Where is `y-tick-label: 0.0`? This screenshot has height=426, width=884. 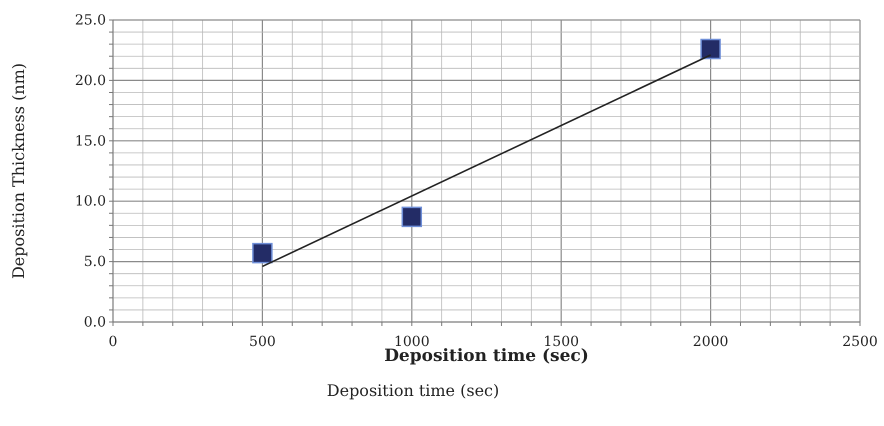 y-tick-label: 0.0 is located at coordinates (95, 322).